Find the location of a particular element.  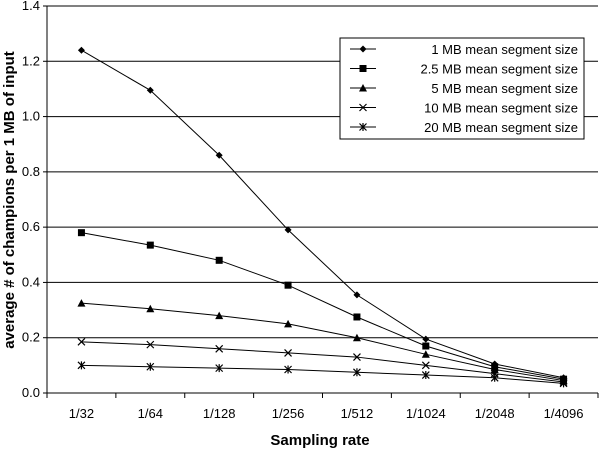

x-tick-label: 1/2048 is located at coordinates (495, 413).